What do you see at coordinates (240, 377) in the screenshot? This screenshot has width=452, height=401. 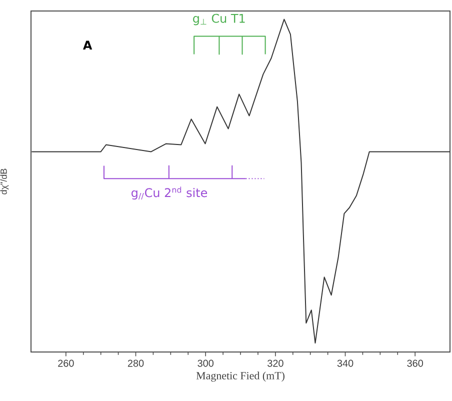 I see `x-axis-title: Magnetic Fied (mT)` at bounding box center [240, 377].